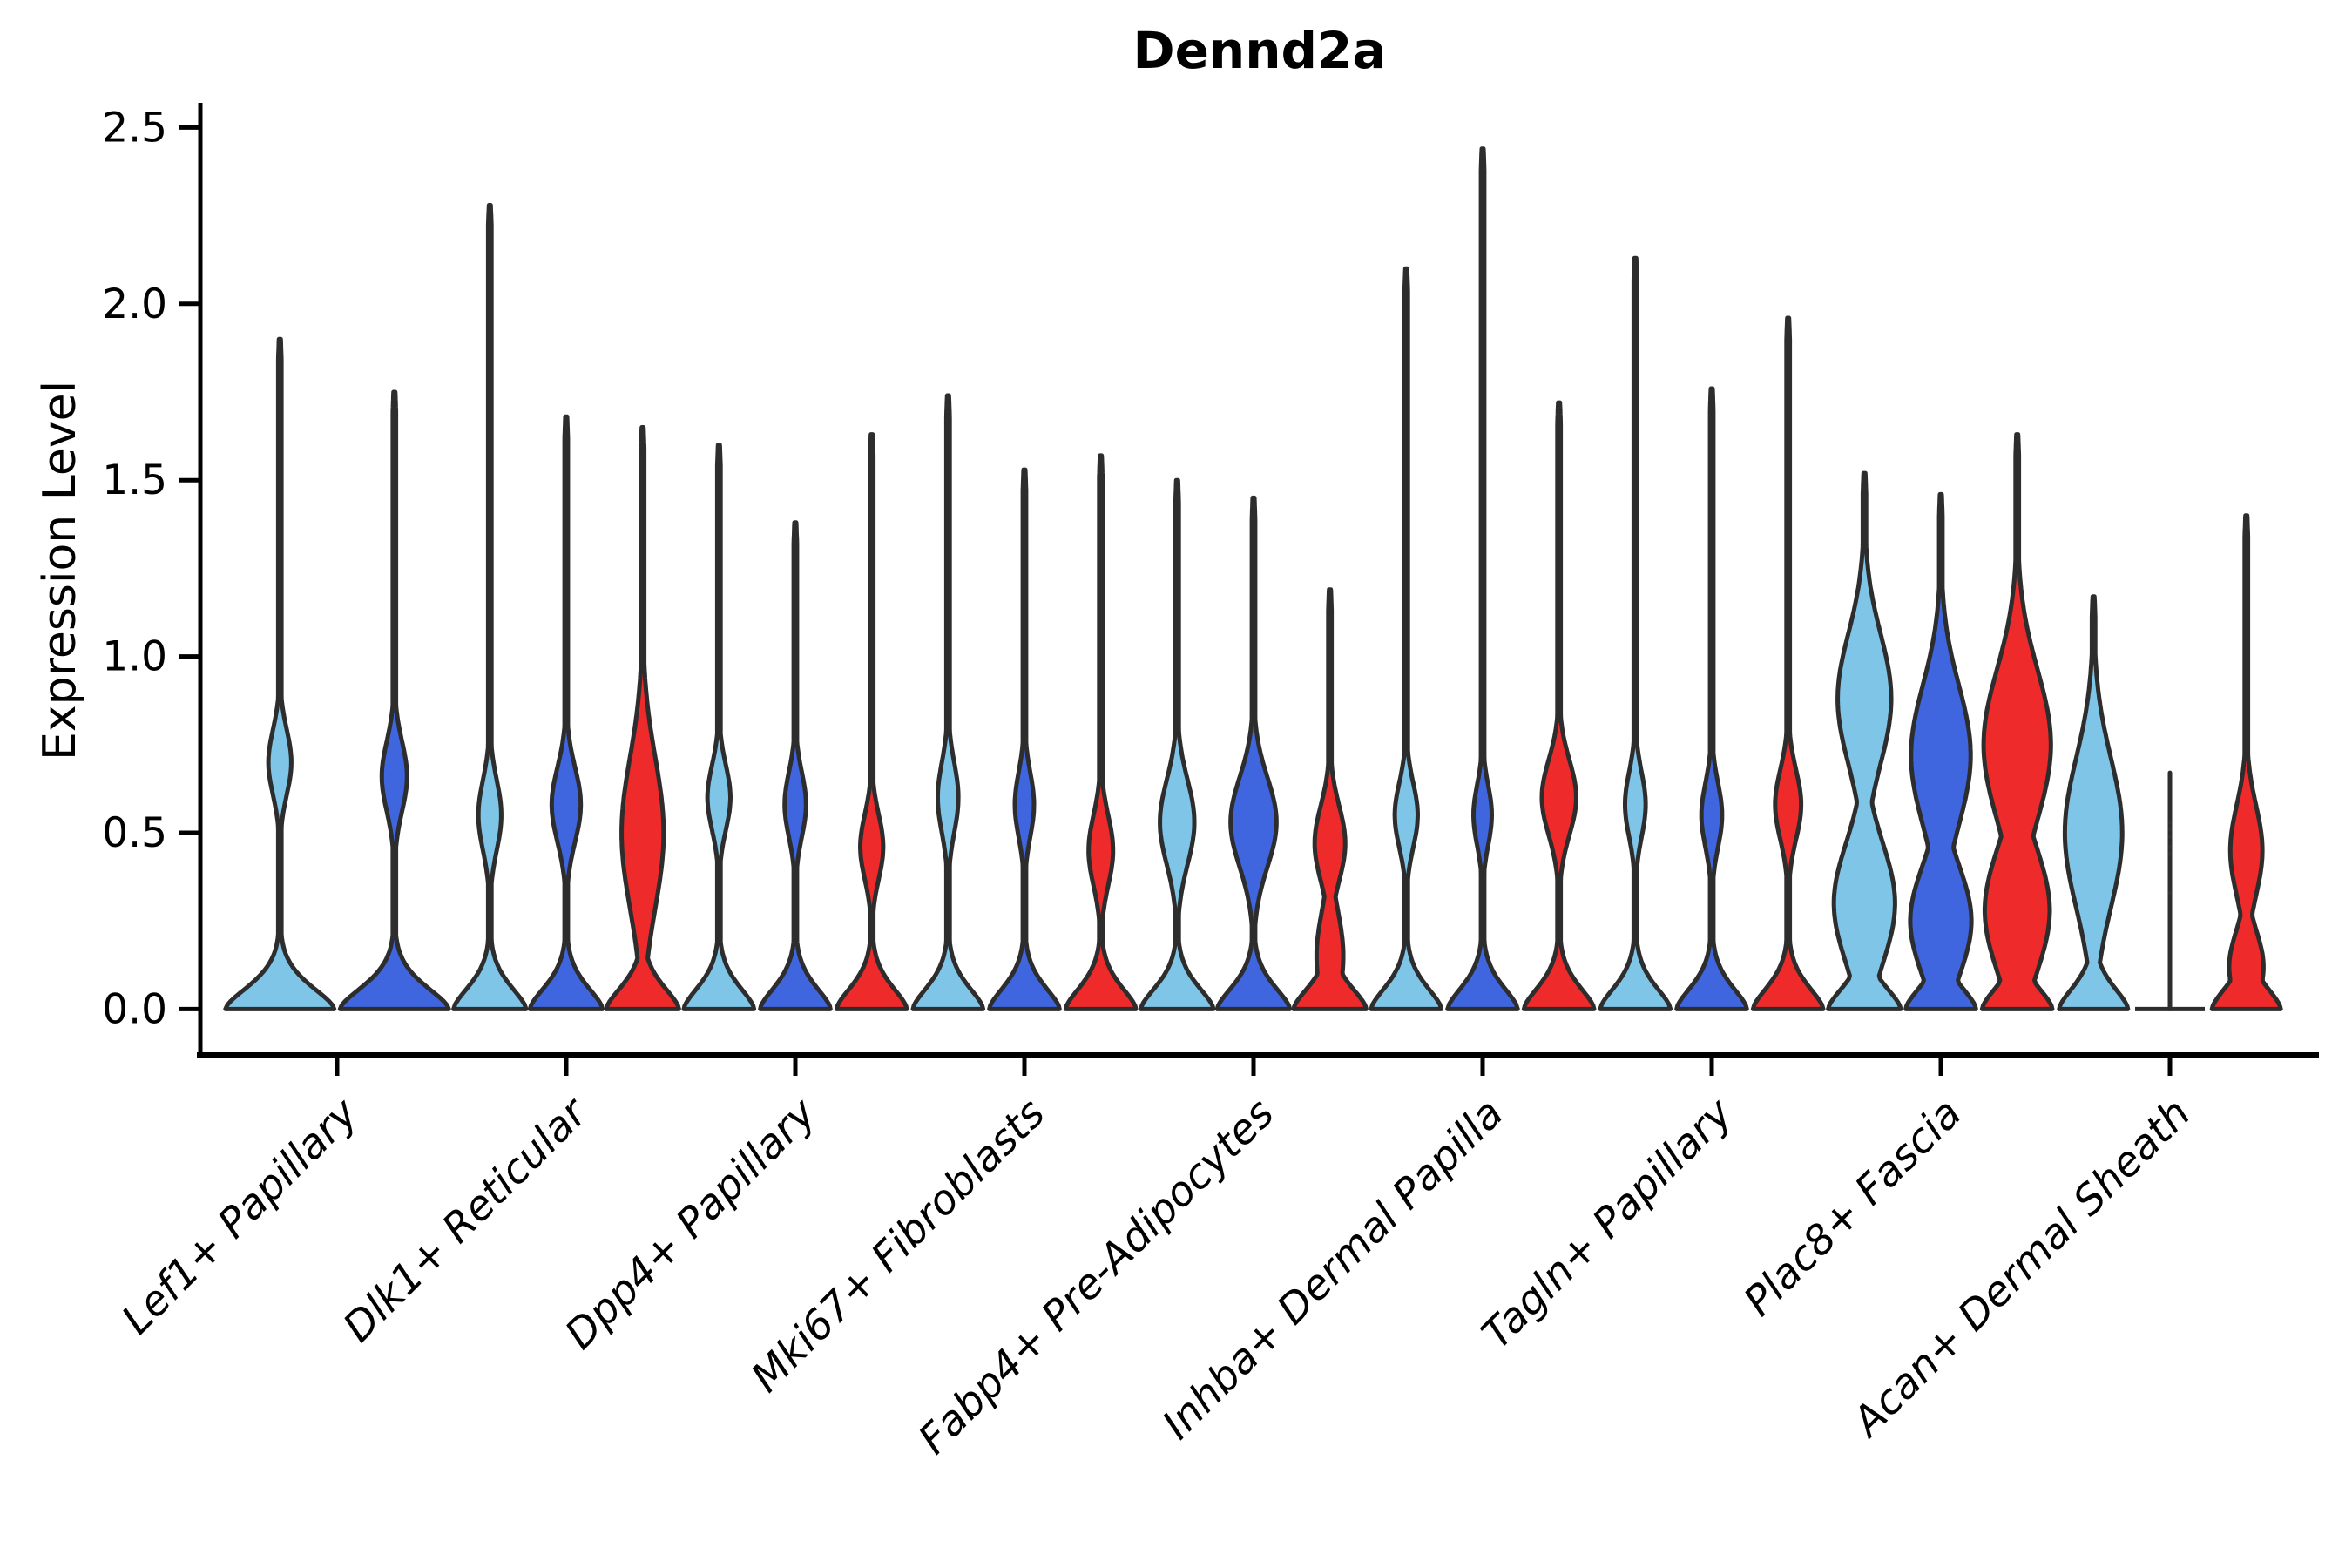 The height and width of the screenshot is (1568, 2352). What do you see at coordinates (240, 1216) in the screenshot?
I see `x-tick-label: Lef1+ Papillary` at bounding box center [240, 1216].